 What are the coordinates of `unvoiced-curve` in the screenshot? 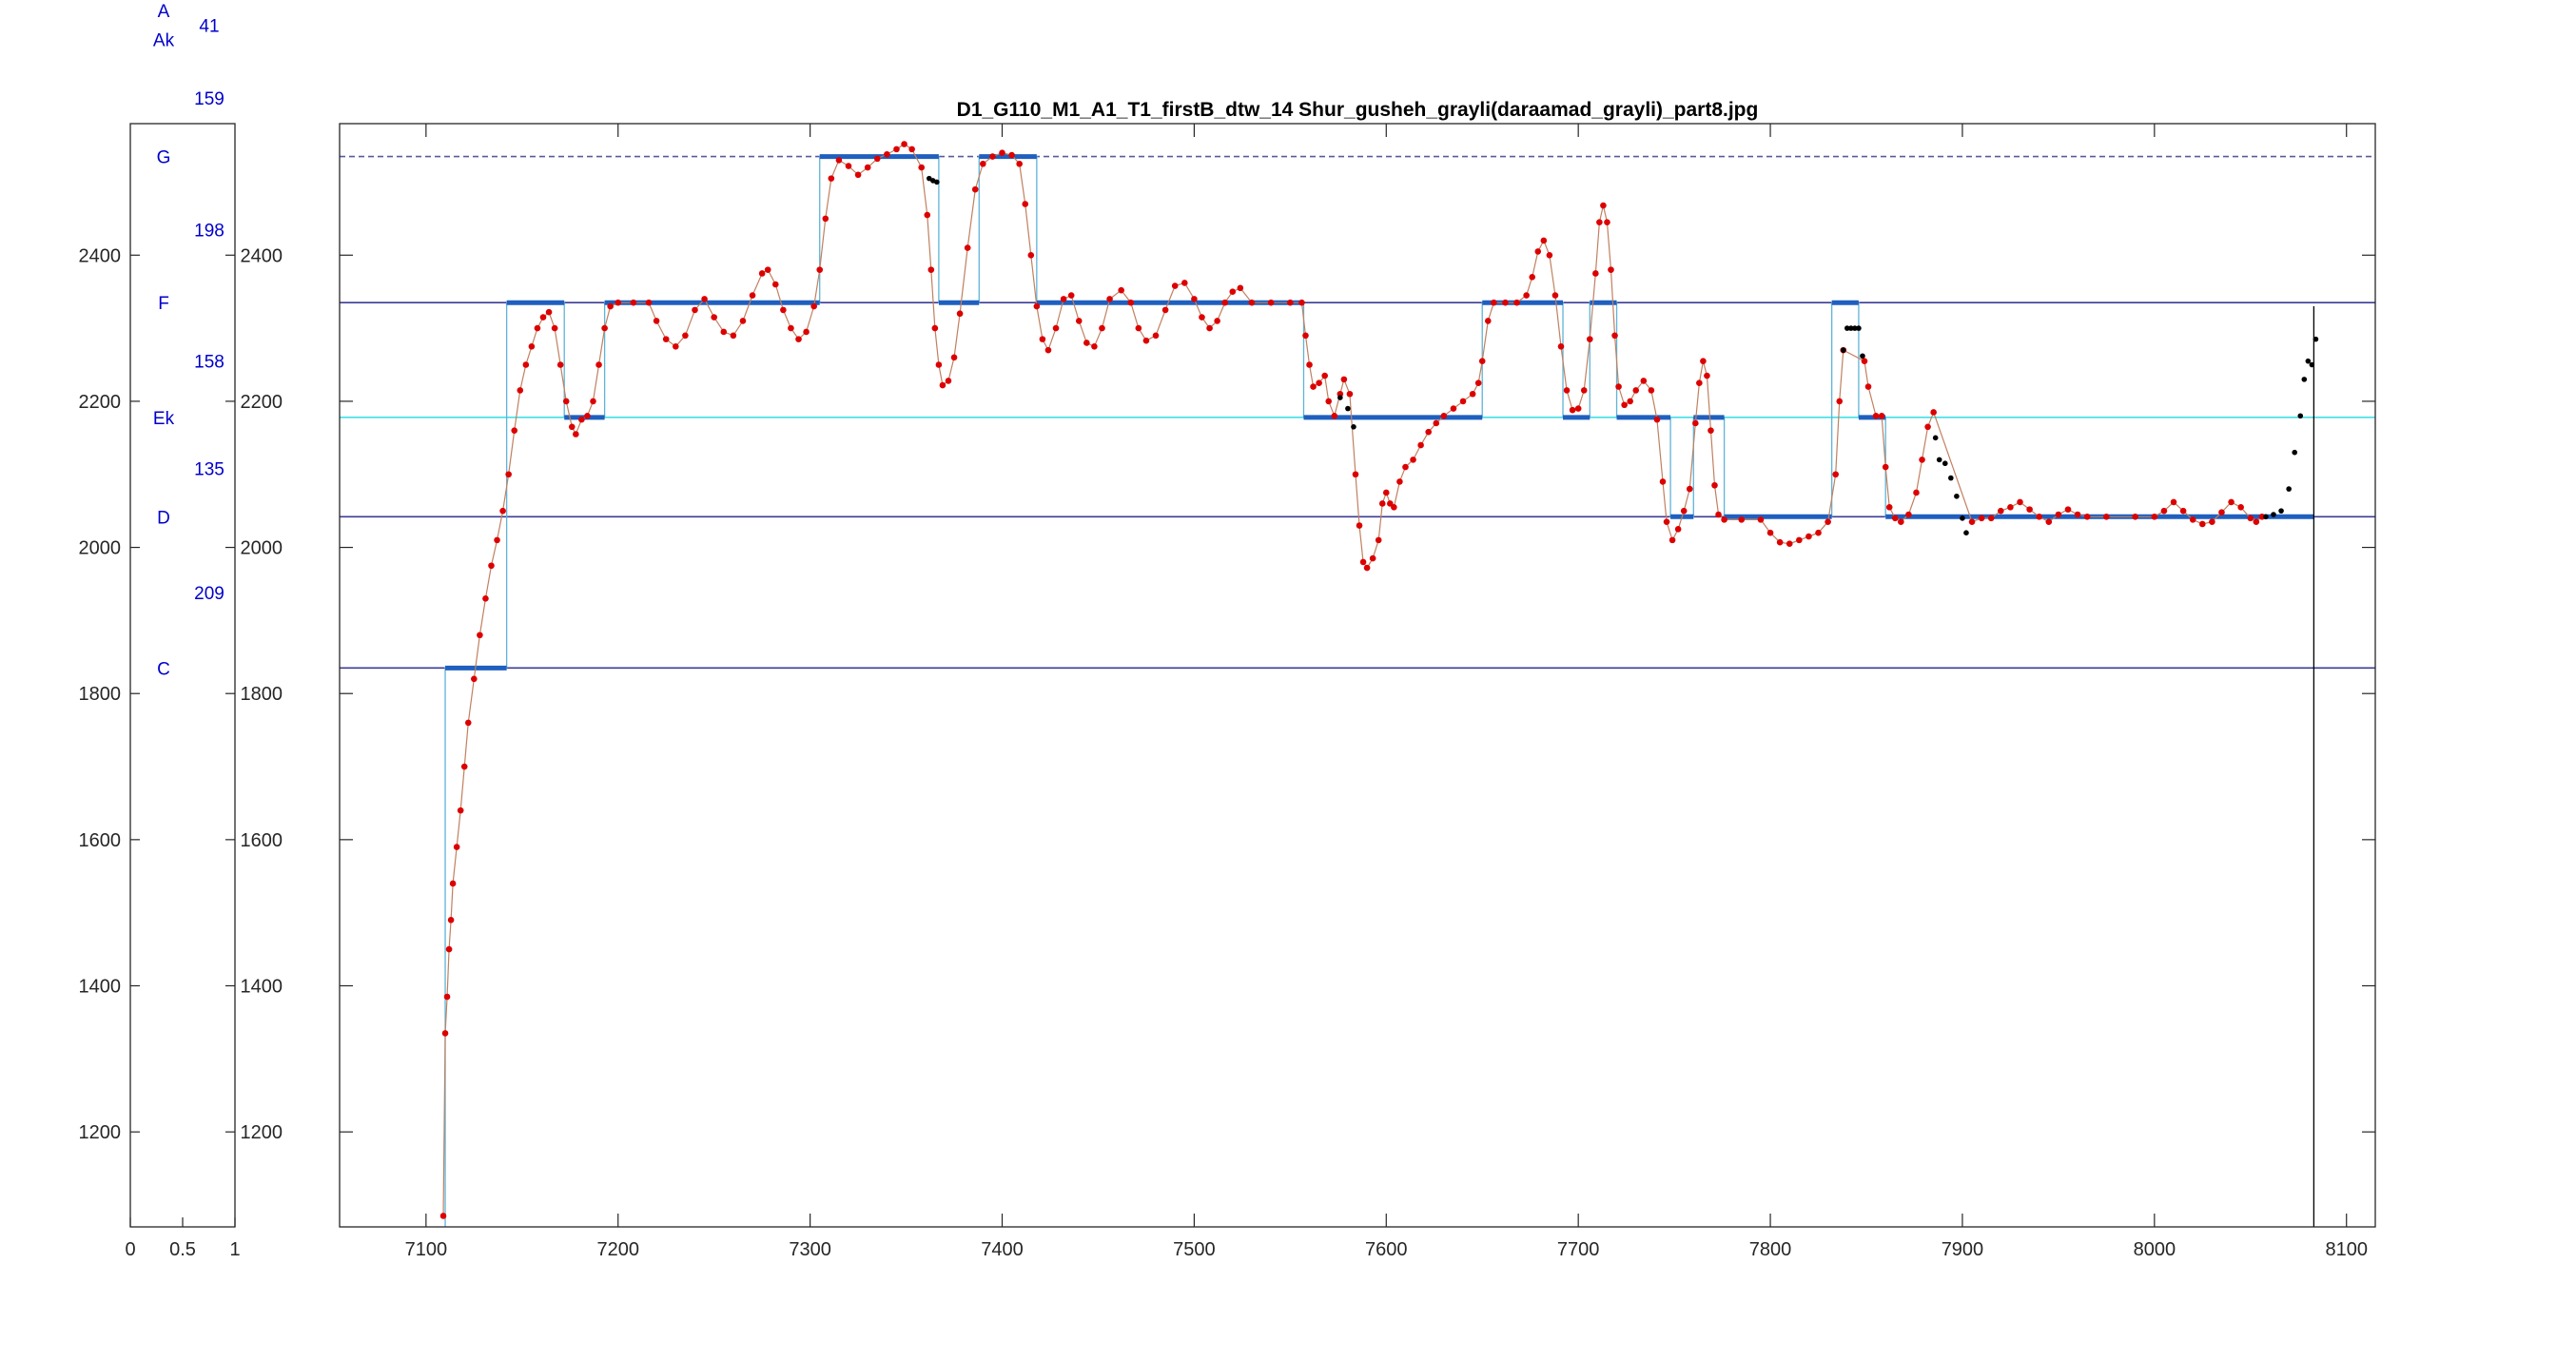 It's located at (1622, 355).